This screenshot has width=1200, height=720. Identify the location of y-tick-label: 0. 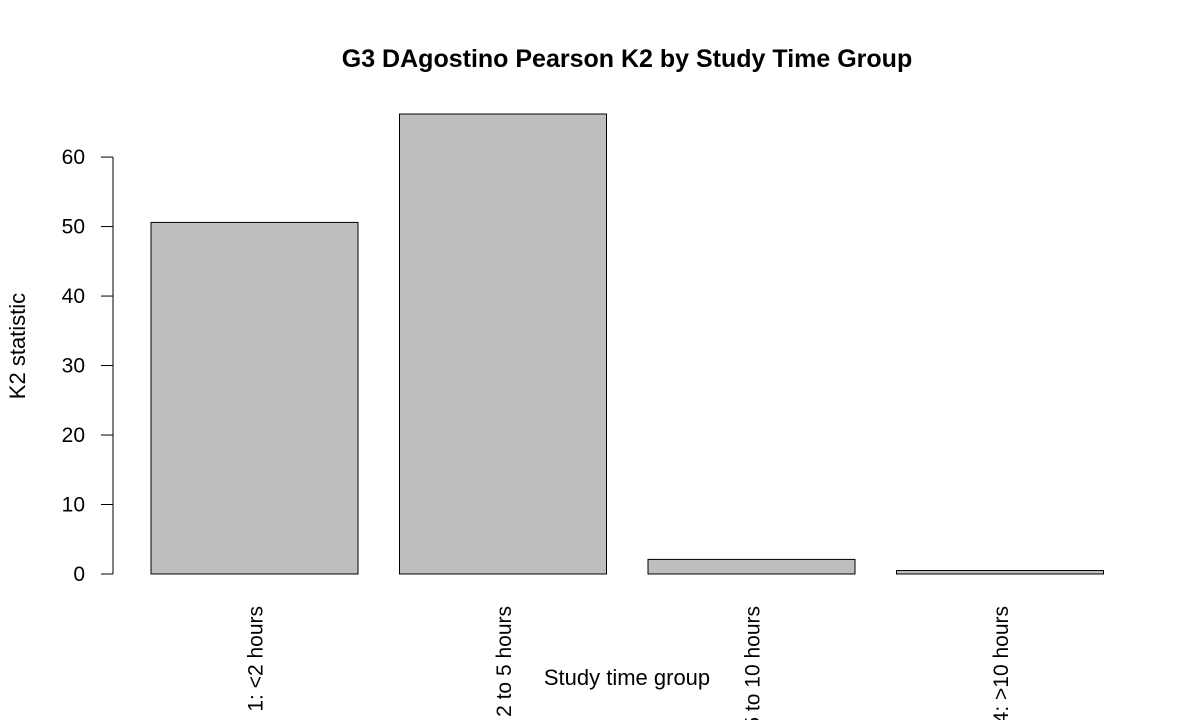
(79, 574).